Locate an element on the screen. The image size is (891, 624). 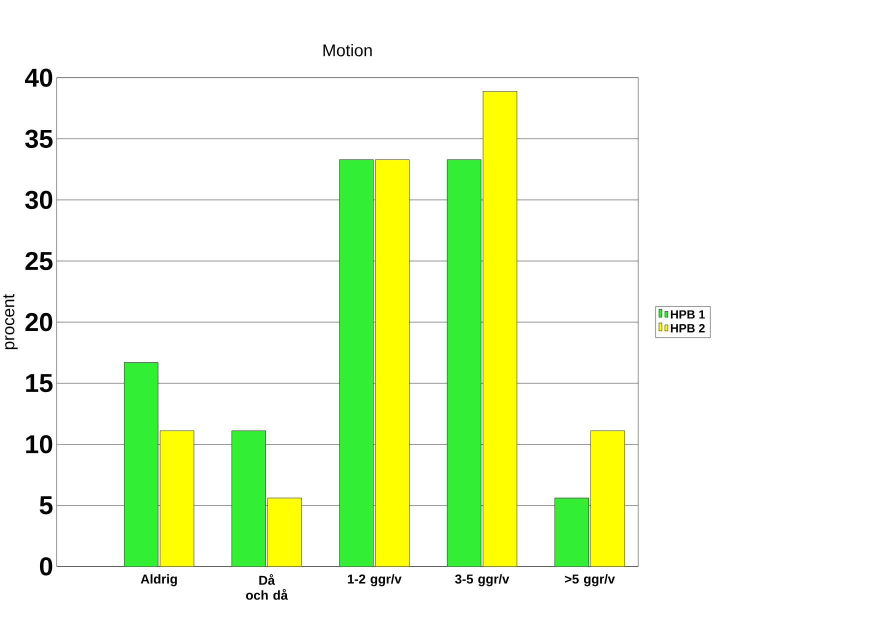
y-tick-label: 15 is located at coordinates (39, 383).